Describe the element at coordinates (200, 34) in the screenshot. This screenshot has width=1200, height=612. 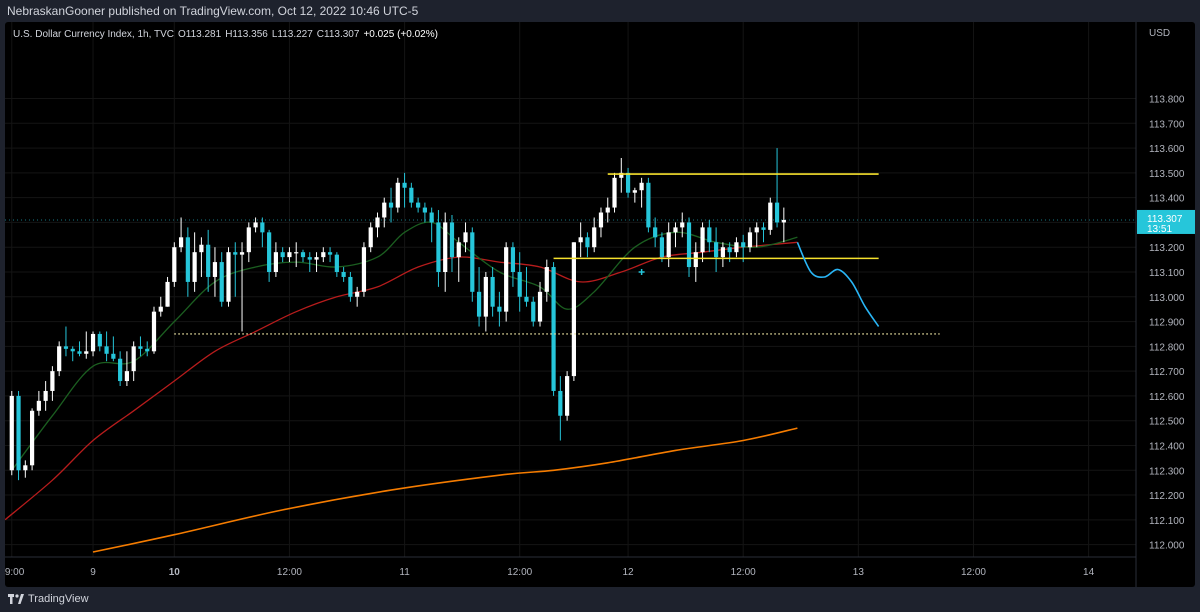
I see `open-value: O113.281` at that location.